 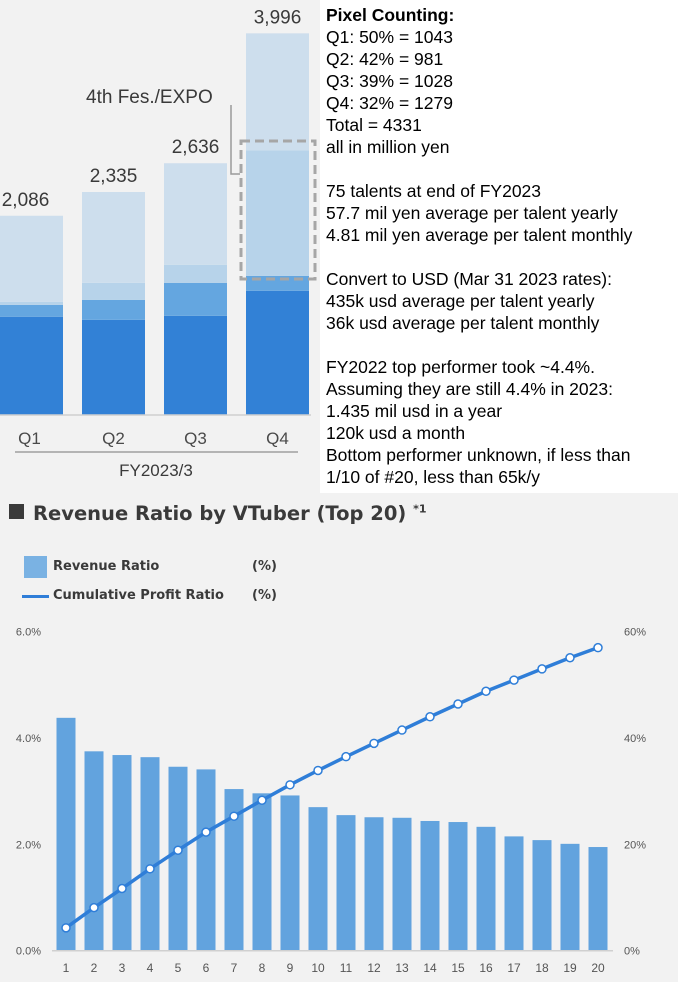 What do you see at coordinates (35, 596) in the screenshot?
I see `legend-line-swatch` at bounding box center [35, 596].